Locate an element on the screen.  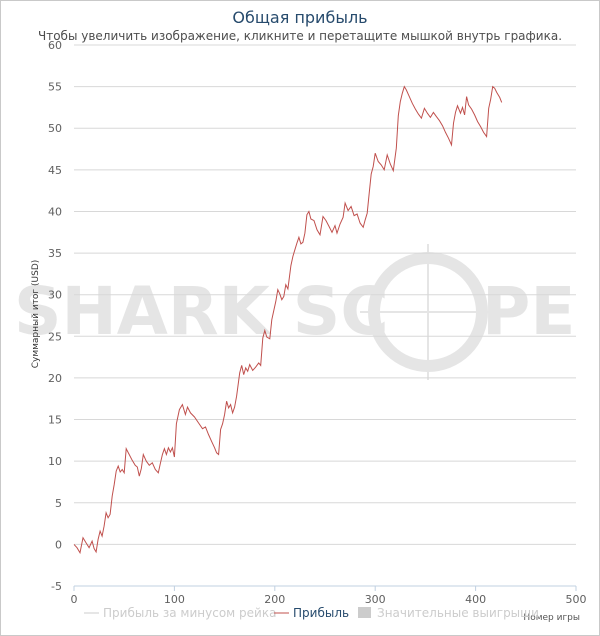
legend-label: Прибыль за минусом рейка is located at coordinates (189, 613).